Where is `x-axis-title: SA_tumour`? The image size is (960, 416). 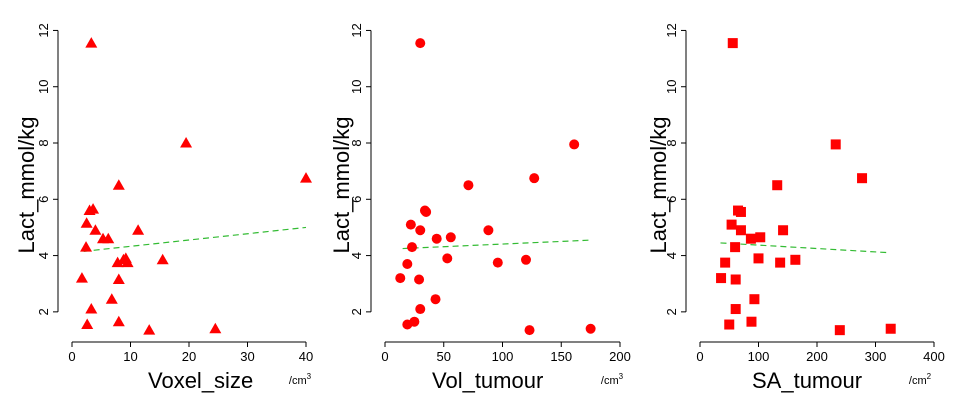 x-axis-title: SA_tumour is located at coordinates (807, 380).